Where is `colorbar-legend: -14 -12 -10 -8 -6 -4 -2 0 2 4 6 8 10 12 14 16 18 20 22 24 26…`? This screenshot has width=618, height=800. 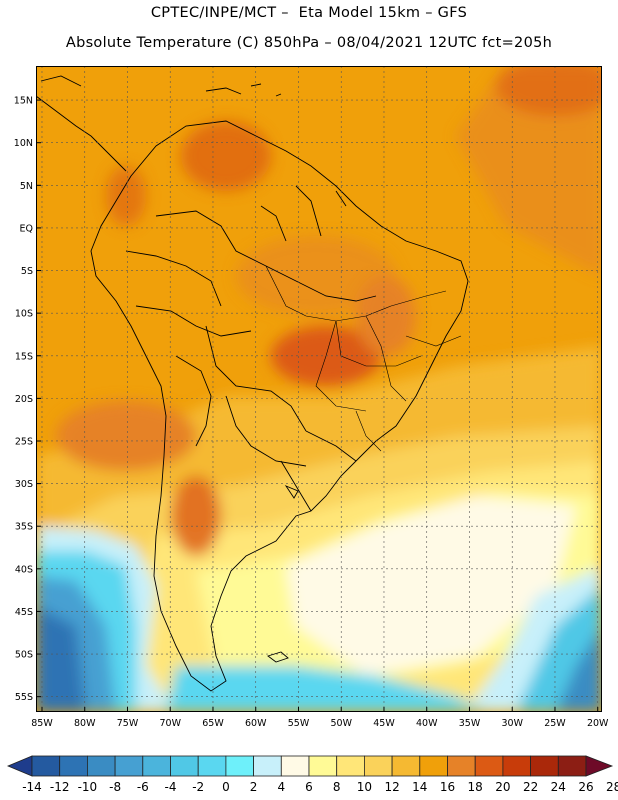 colorbar-legend: -14 -12 -10 -8 -6 -4 -2 0 2 4 6 8 10 12 14 16 18 20 22 24 26… is located at coordinates (312, 774).